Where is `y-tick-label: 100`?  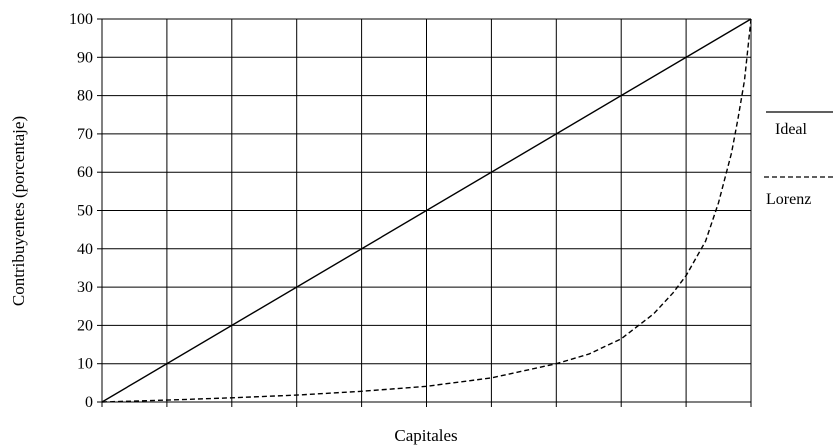 y-tick-label: 100 is located at coordinates (81, 19).